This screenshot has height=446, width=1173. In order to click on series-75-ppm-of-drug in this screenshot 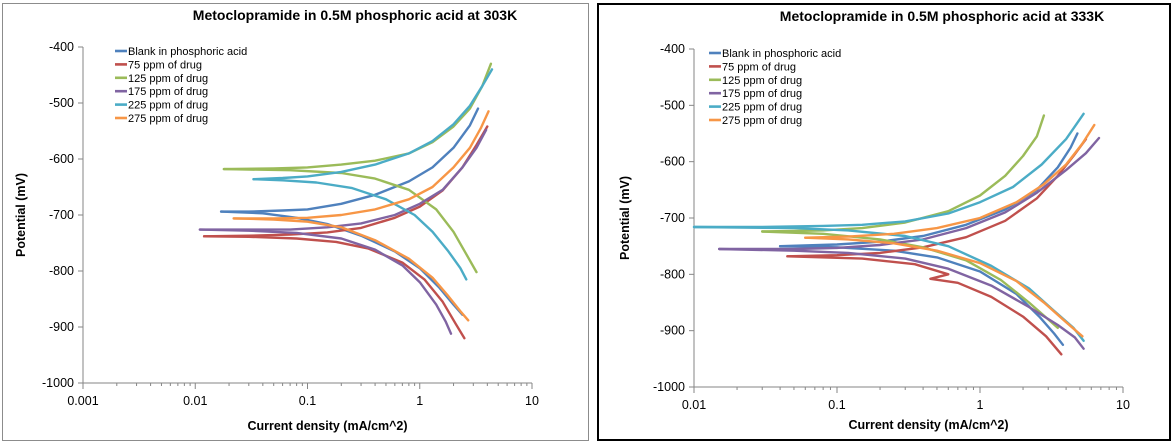, I will do `click(345, 232)`.